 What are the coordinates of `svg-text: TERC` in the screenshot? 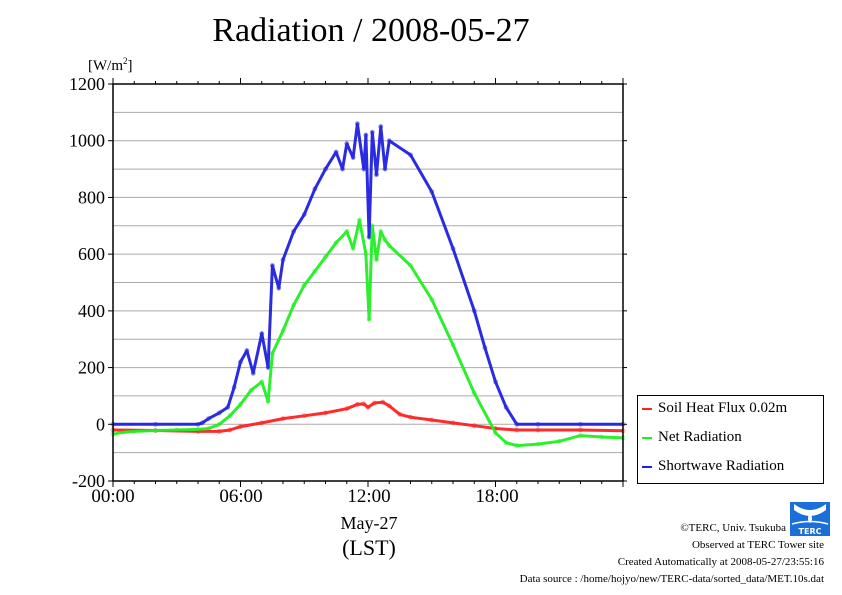 It's located at (810, 531).